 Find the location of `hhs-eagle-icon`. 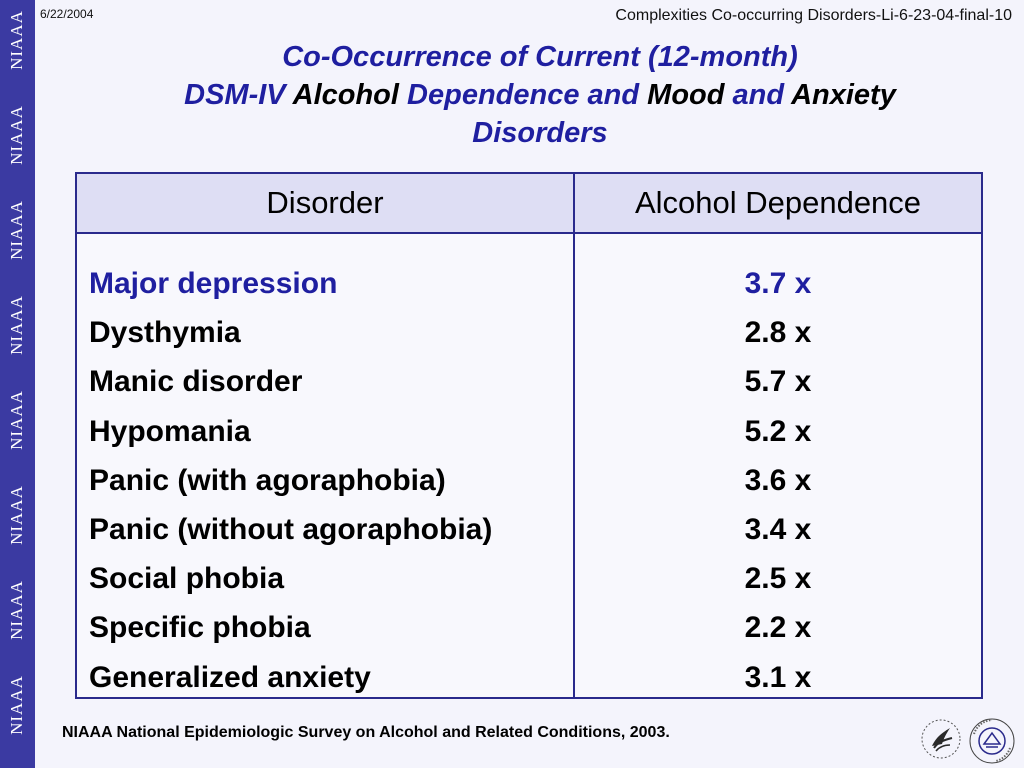

hhs-eagle-icon is located at coordinates (941, 739).